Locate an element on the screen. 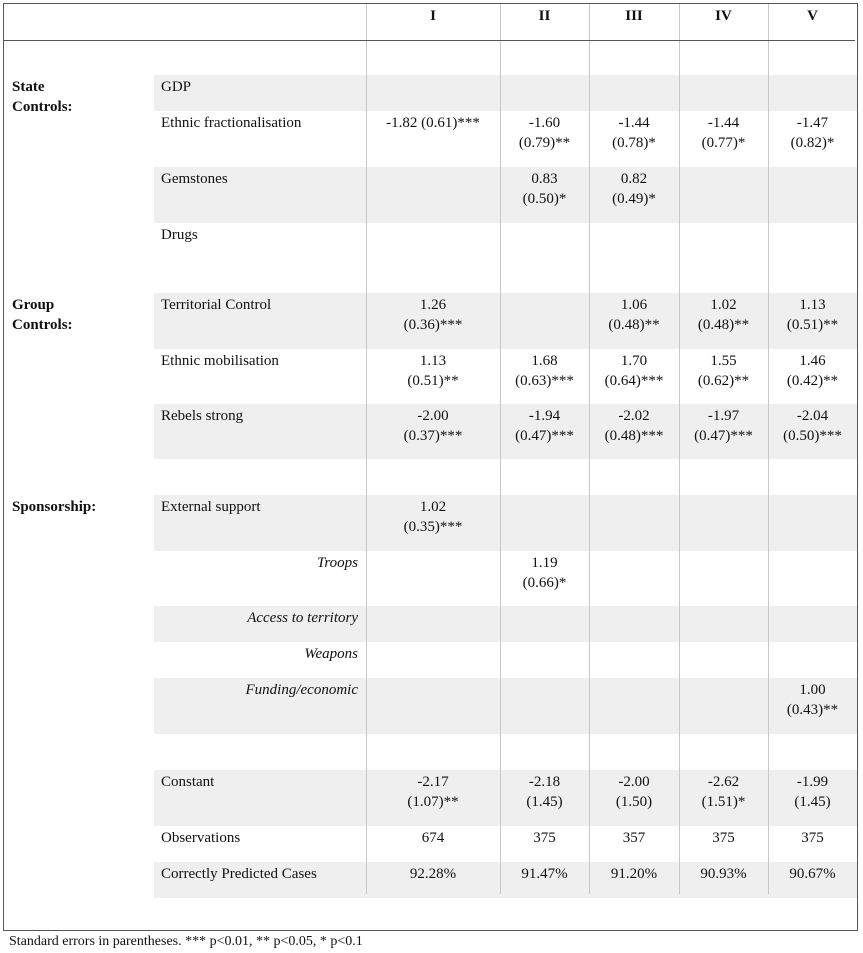  row-label: Funding/economic is located at coordinates (301, 690).